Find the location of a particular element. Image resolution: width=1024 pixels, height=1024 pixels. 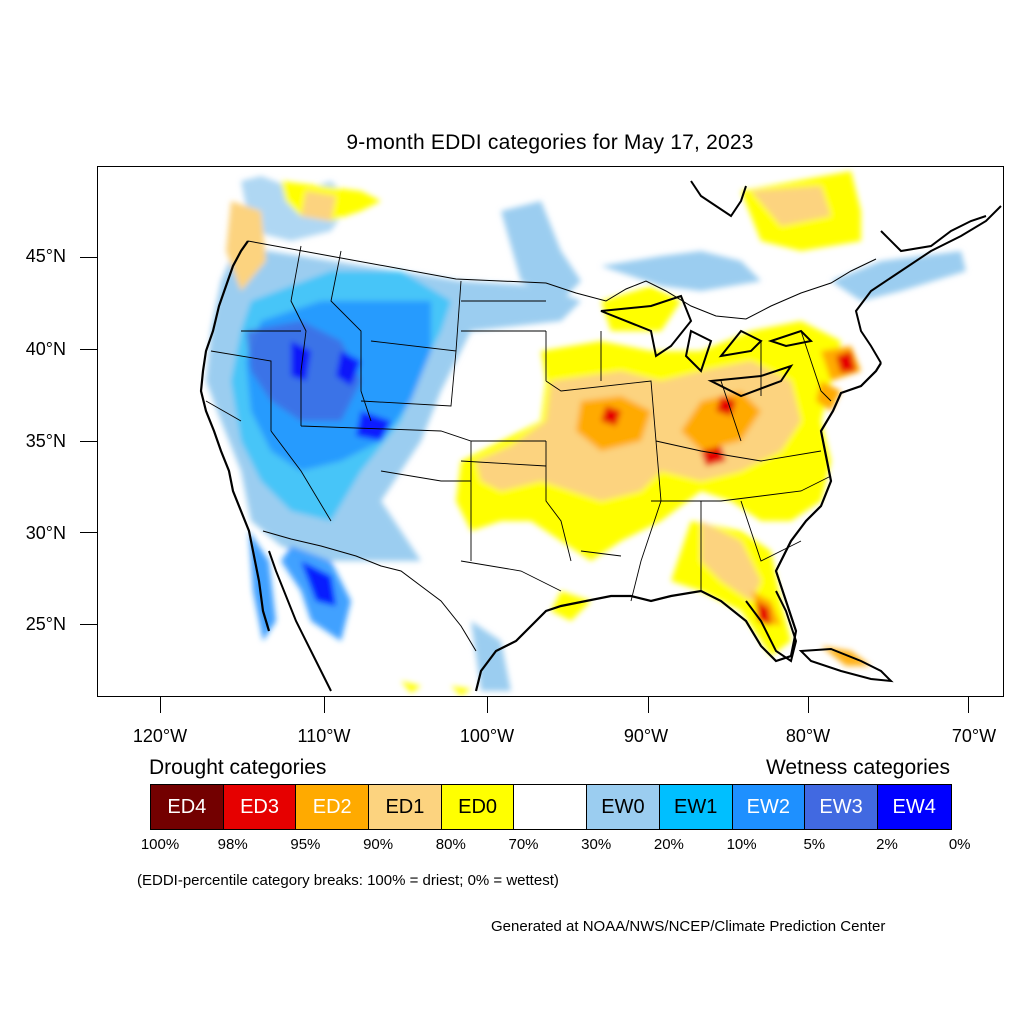

ew4-region-west is located at coordinates (341, 391).